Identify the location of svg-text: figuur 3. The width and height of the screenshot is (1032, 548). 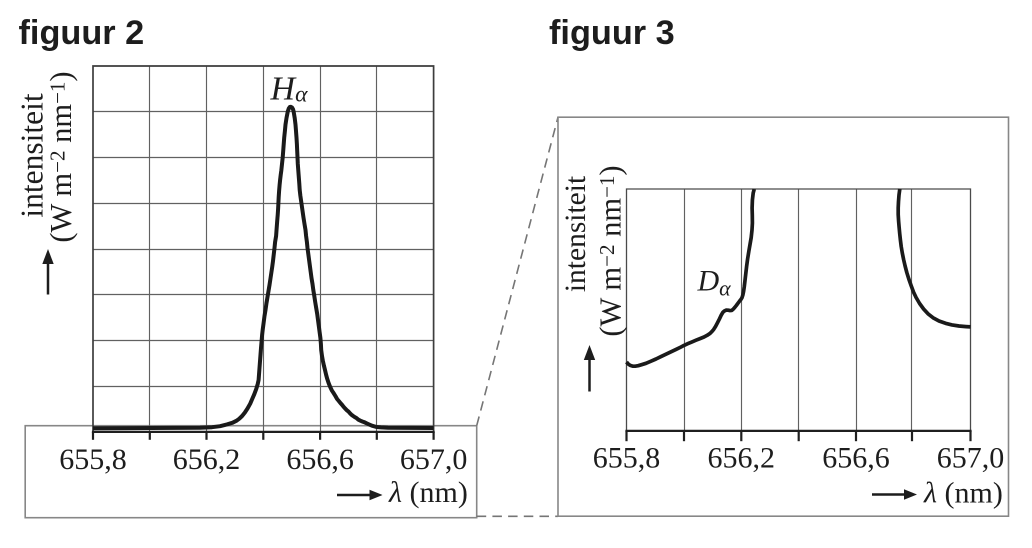
(612, 33).